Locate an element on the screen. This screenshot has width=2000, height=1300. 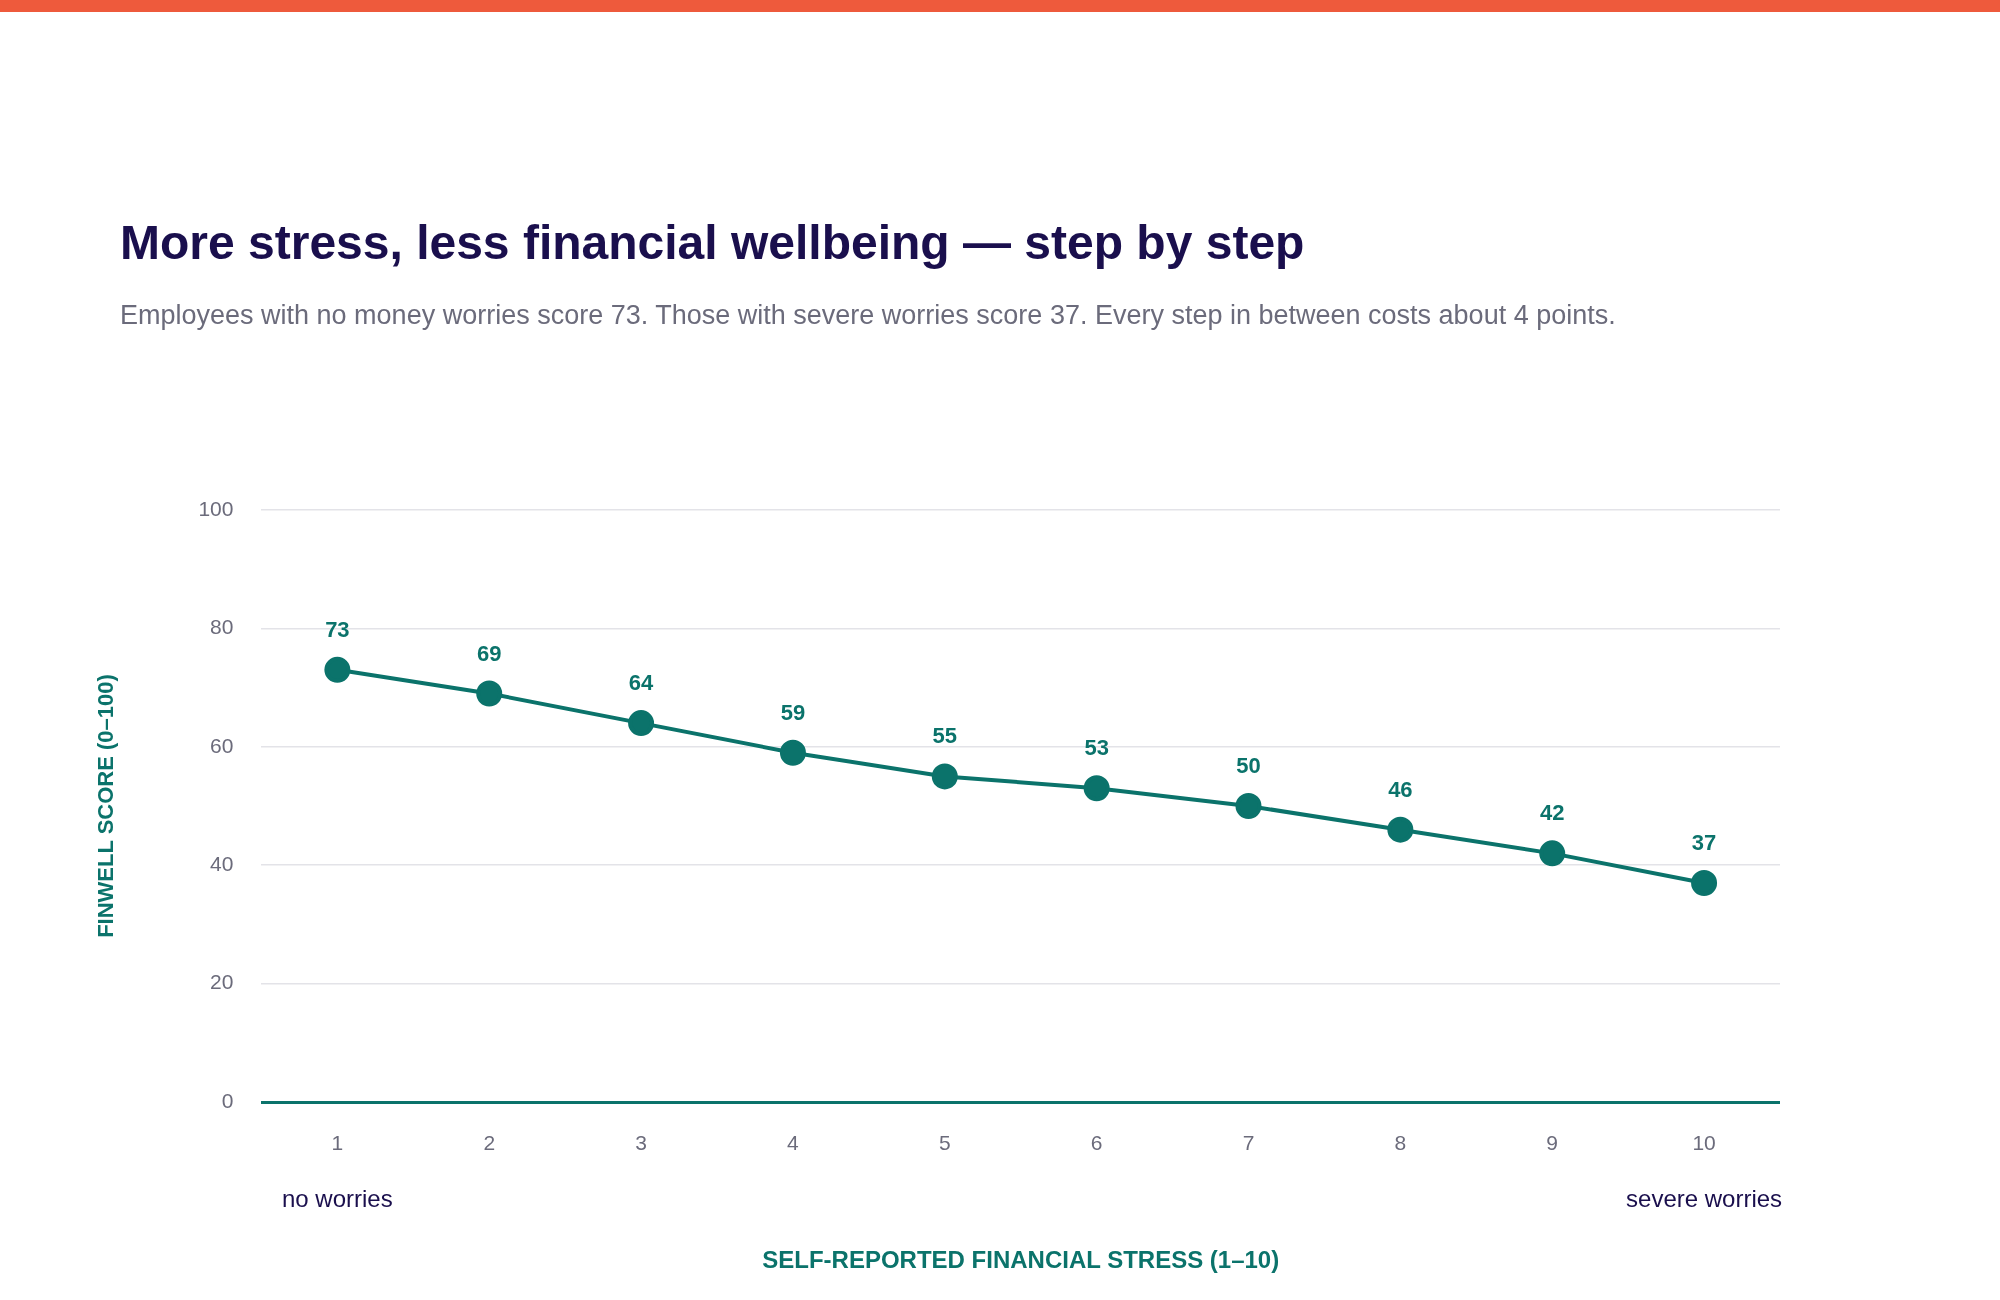
x-tick-label: 10 is located at coordinates (1704, 1143).